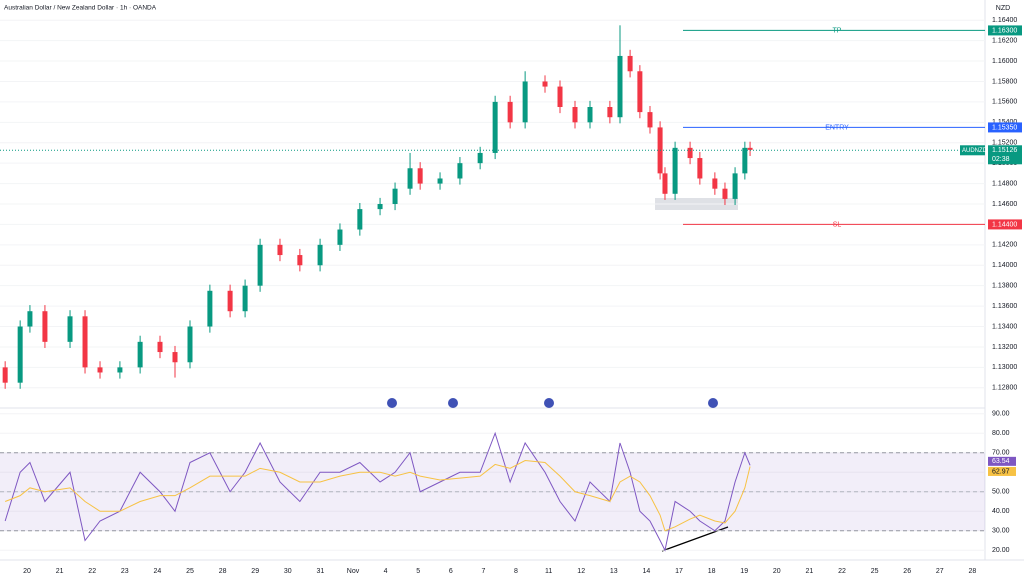  I want to click on x-tick-label: Nov, so click(353, 571).